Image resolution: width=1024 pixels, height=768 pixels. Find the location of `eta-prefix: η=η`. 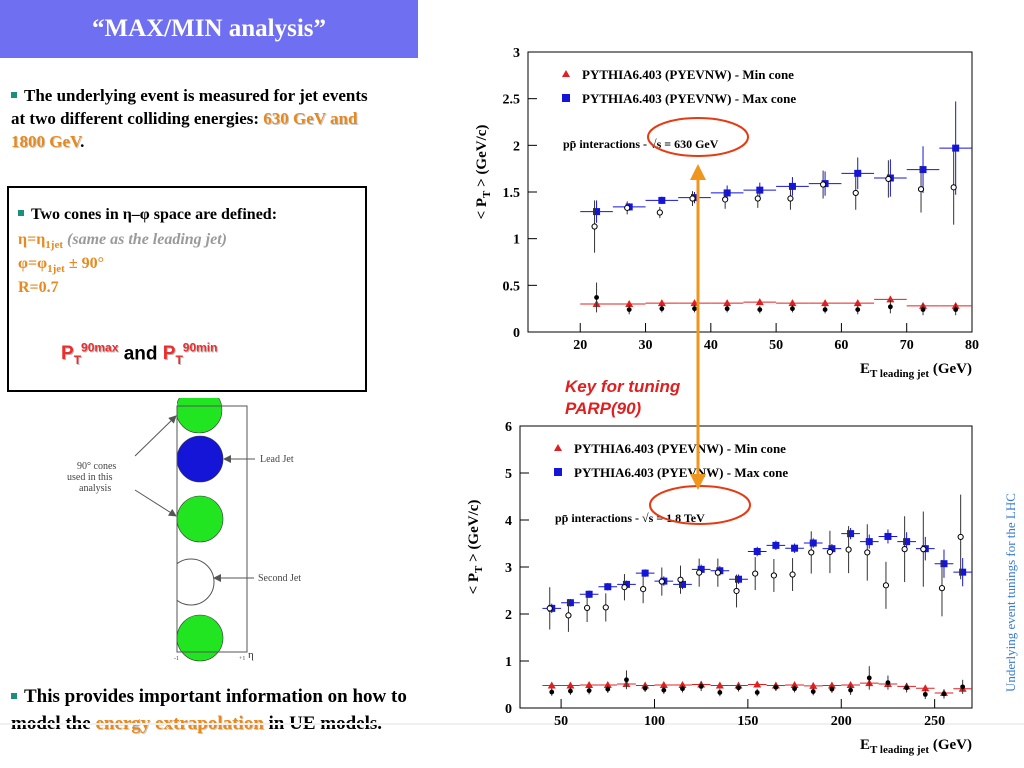

eta-prefix: η=η is located at coordinates (32, 239).